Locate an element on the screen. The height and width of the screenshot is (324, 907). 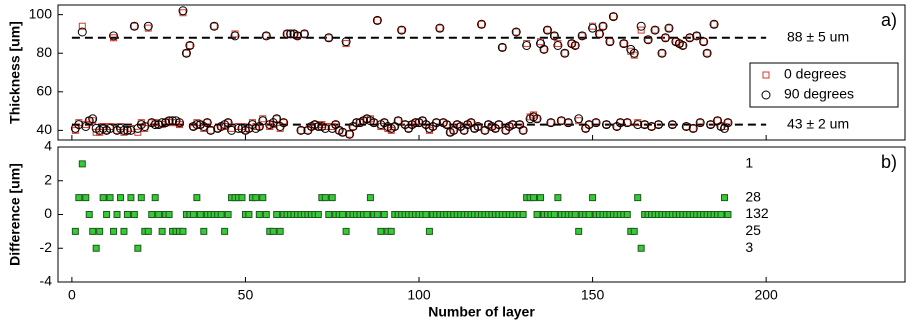
legend-label: 90 degrees is located at coordinates (819, 94).